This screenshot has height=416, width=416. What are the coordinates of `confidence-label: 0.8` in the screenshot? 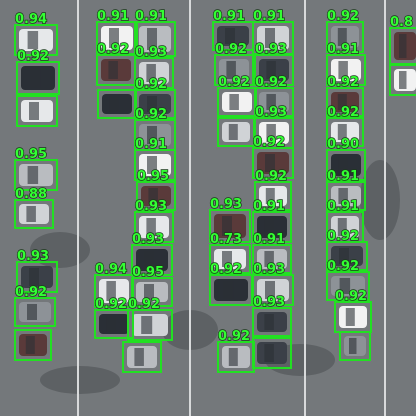 It's located at (401, 22).